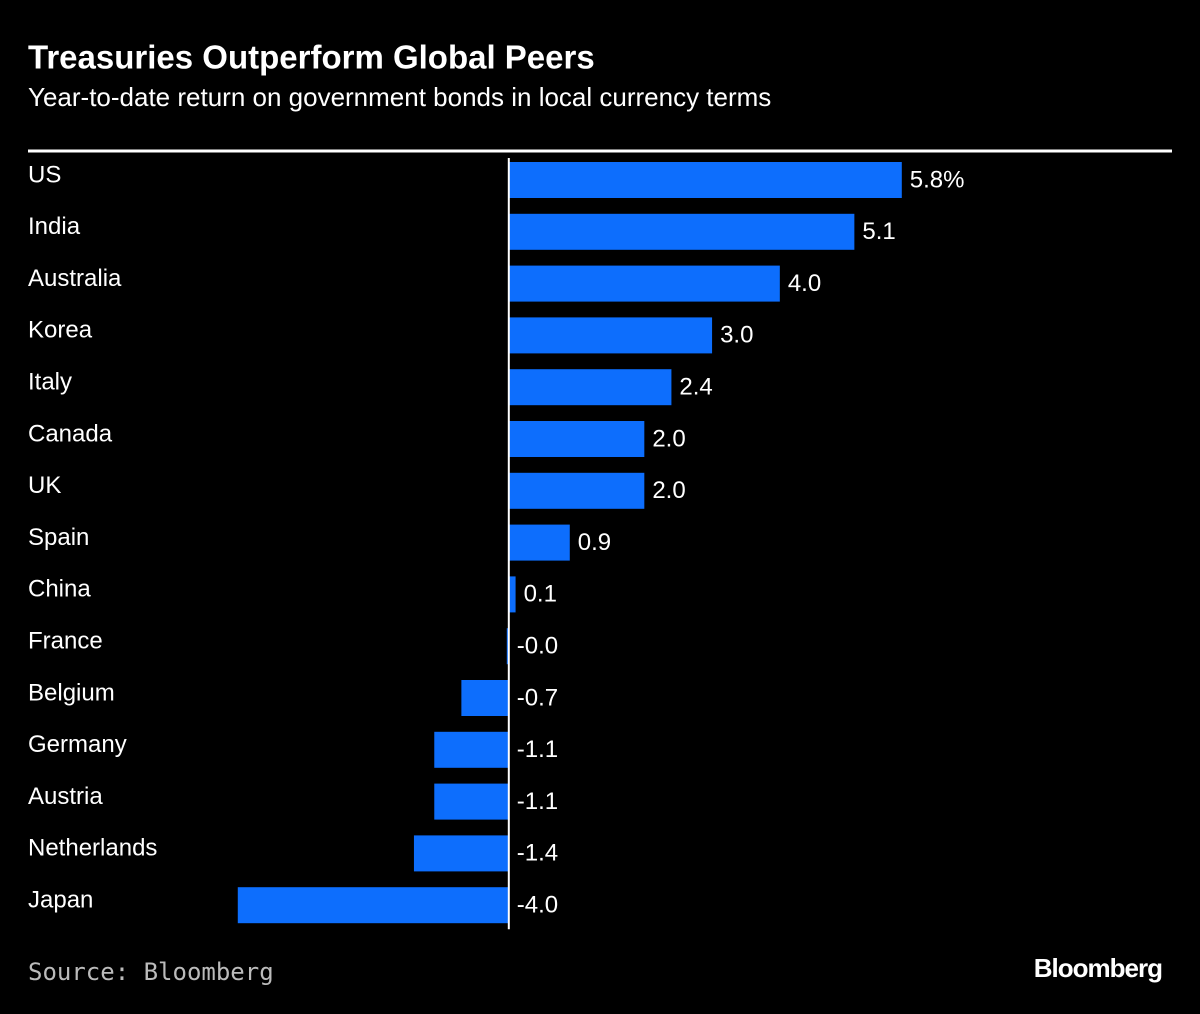  What do you see at coordinates (937, 179) in the screenshot?
I see `value-label: 5.8%` at bounding box center [937, 179].